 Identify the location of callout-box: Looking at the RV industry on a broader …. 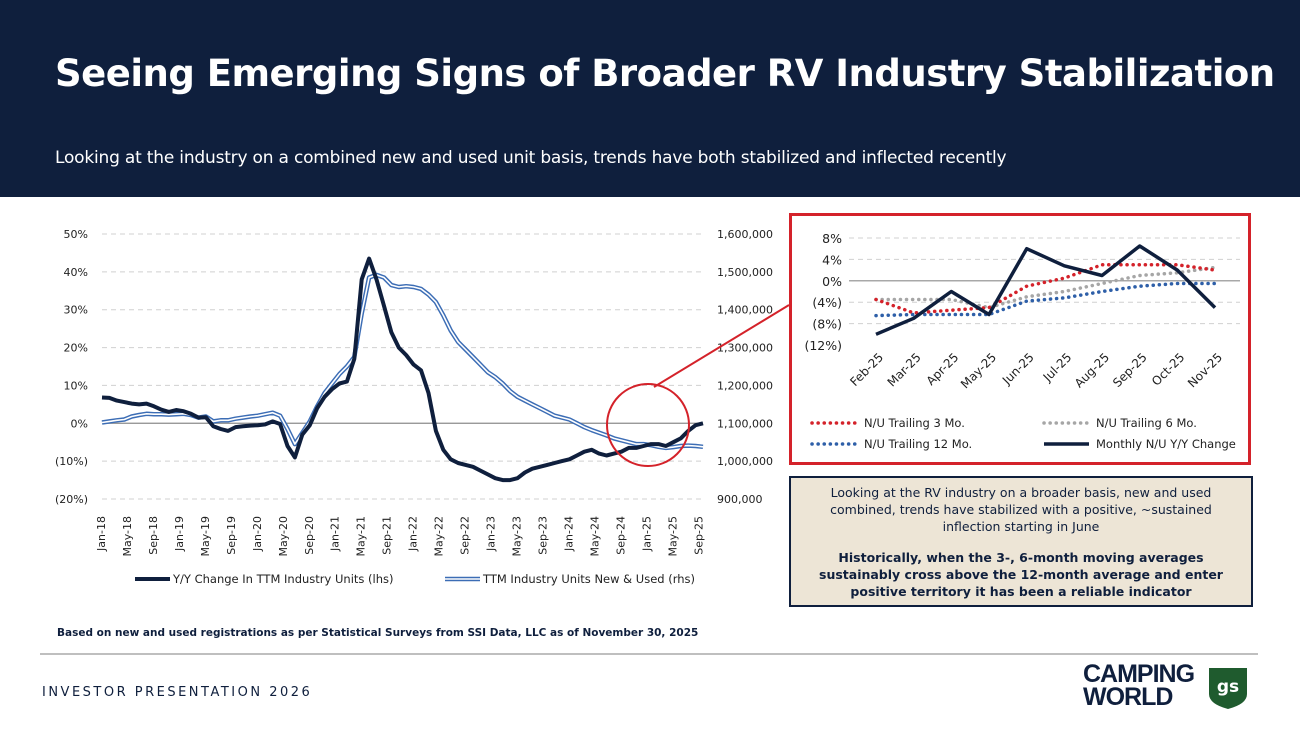
(1021, 541).